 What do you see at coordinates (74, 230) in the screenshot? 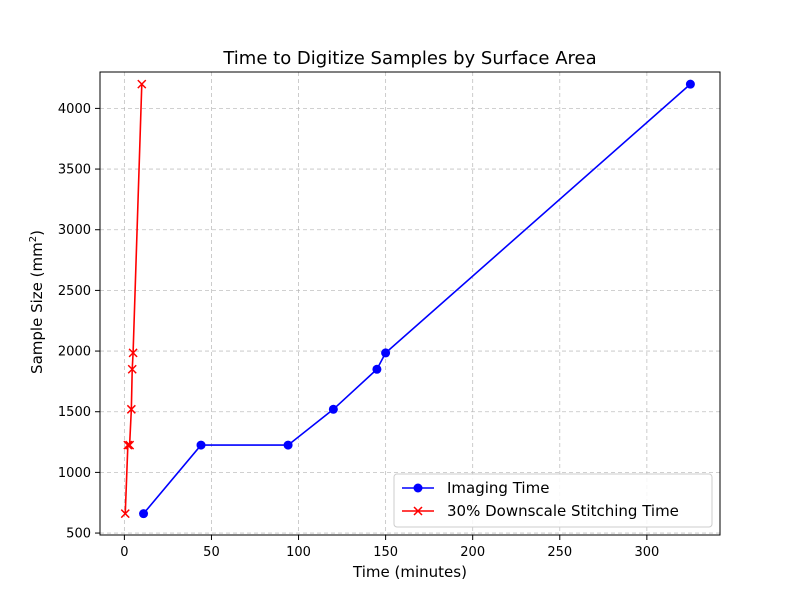
I see `y-tick-label: 3000` at bounding box center [74, 230].